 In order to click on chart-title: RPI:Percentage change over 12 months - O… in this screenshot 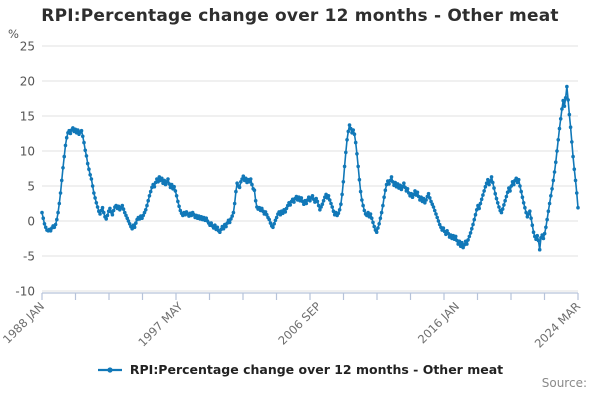, I will do `click(300, 16)`.